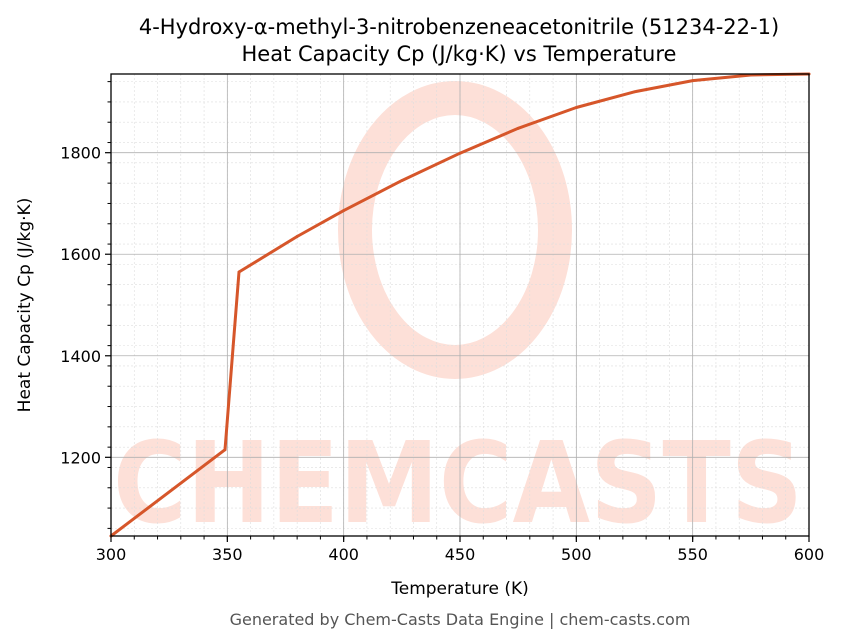 Image resolution: width=856 pixels, height=644 pixels. I want to click on y-tick-label: 1400, so click(80, 356).